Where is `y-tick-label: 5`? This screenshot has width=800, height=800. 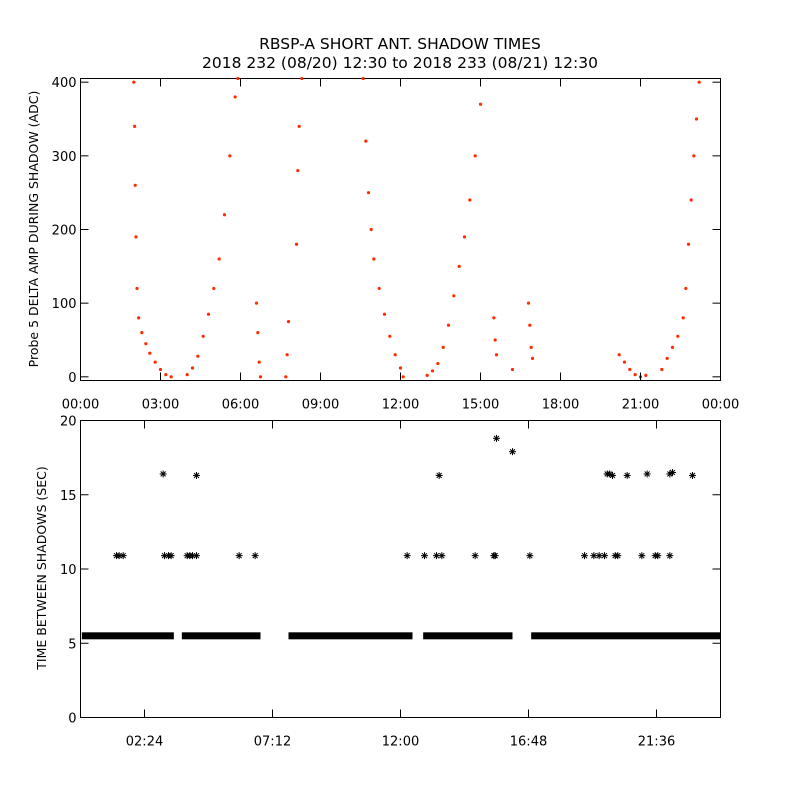
y-tick-label: 5 is located at coordinates (72, 644).